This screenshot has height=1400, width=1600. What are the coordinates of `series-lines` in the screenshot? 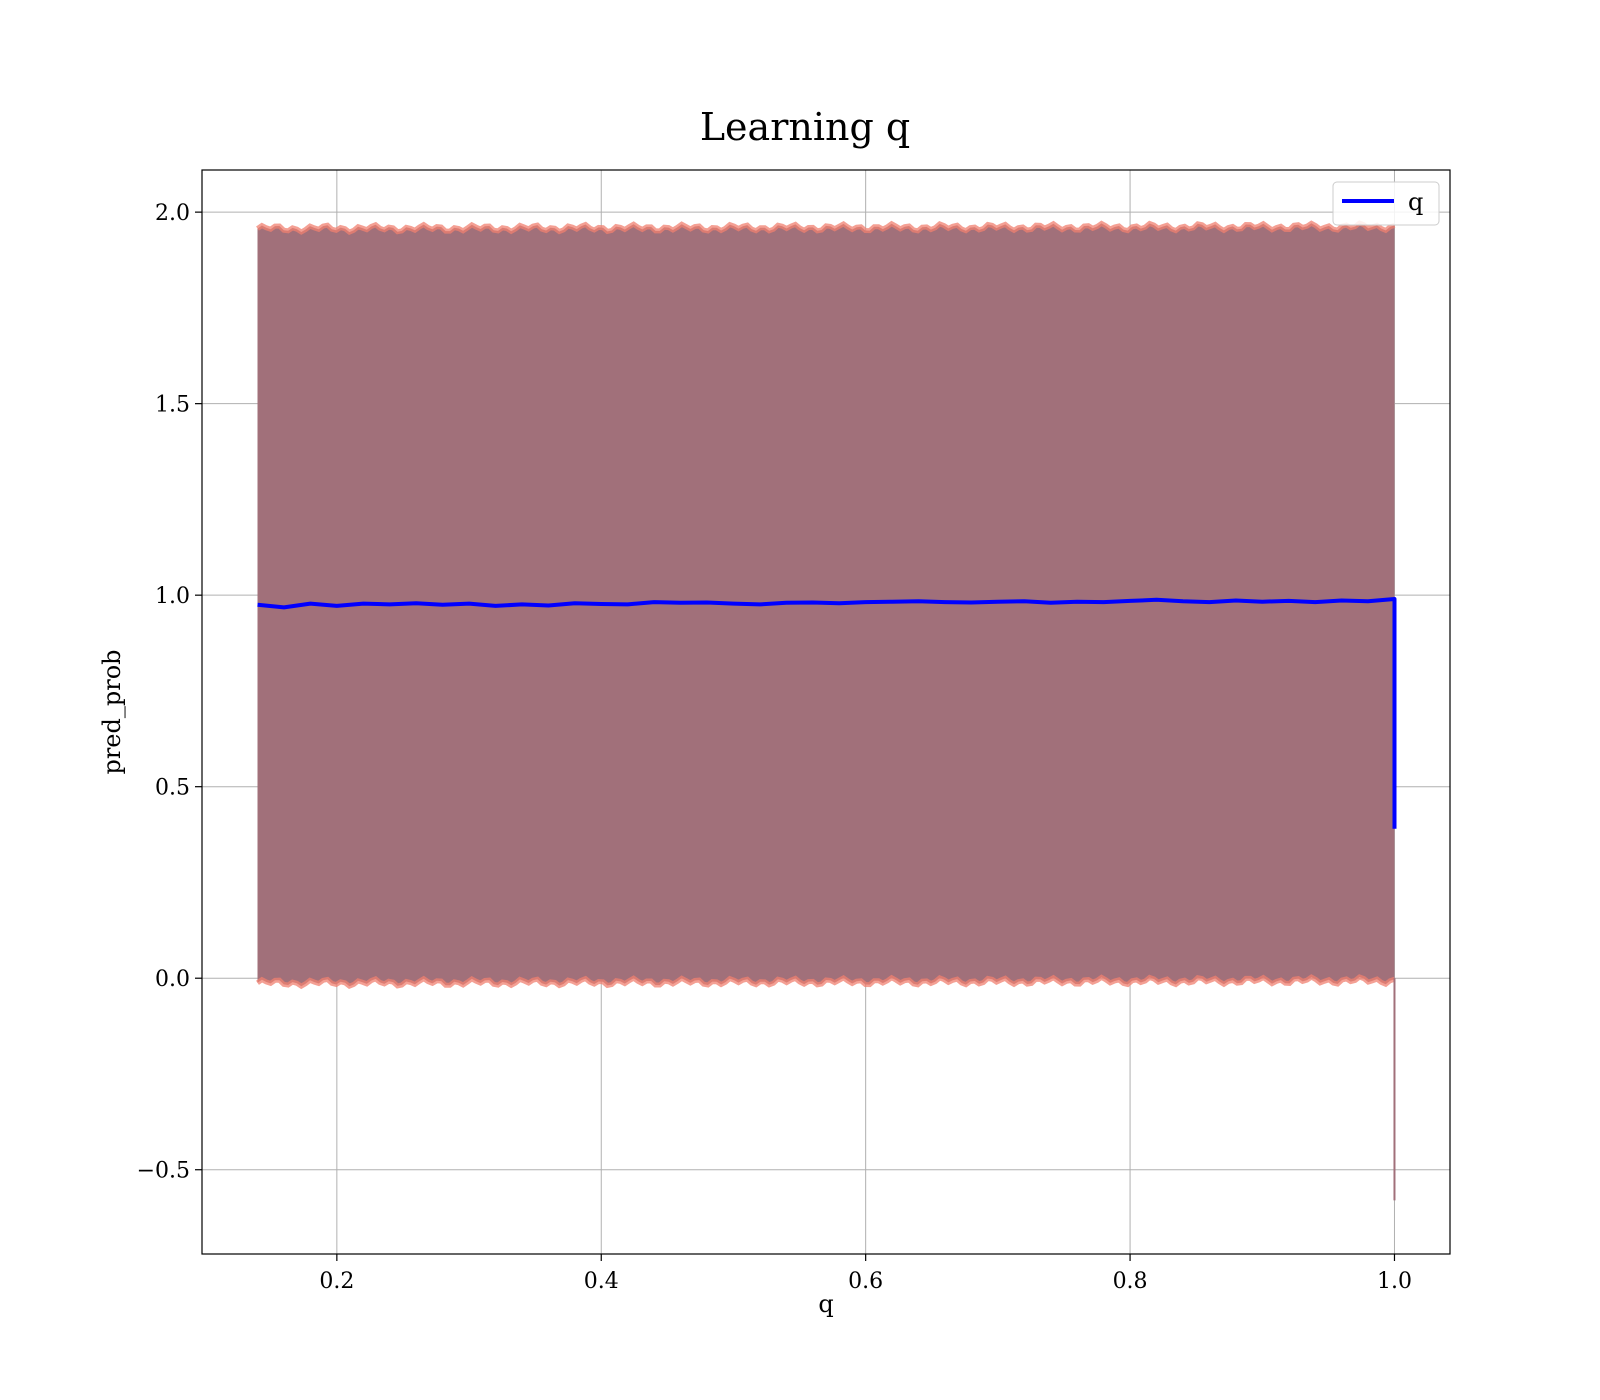 It's located at (827, 713).